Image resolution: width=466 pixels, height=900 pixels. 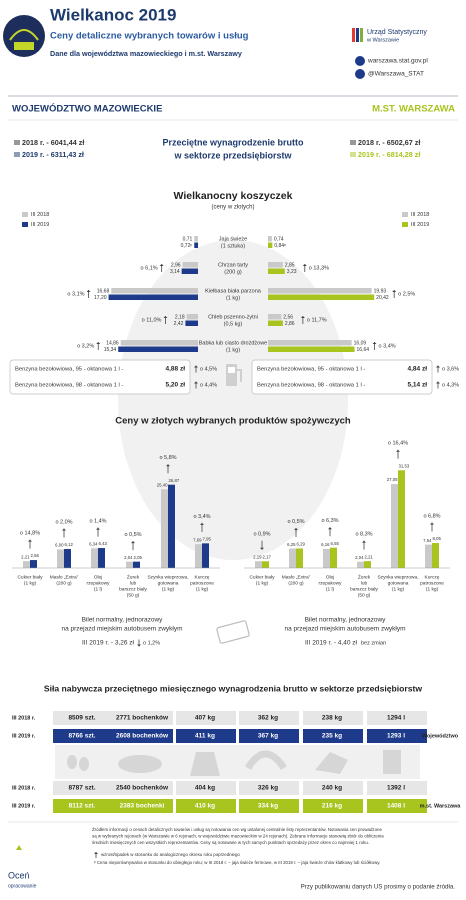 I want to click on value-label: 2,86, so click(x=290, y=324).